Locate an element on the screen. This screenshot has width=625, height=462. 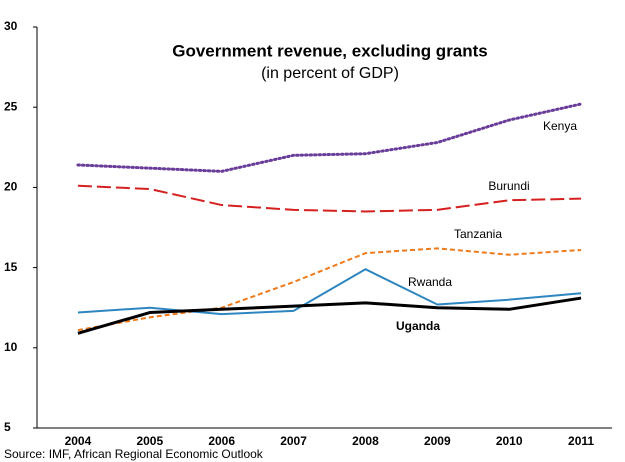
chart-title: Government revenue, excluding grants is located at coordinates (330, 50).